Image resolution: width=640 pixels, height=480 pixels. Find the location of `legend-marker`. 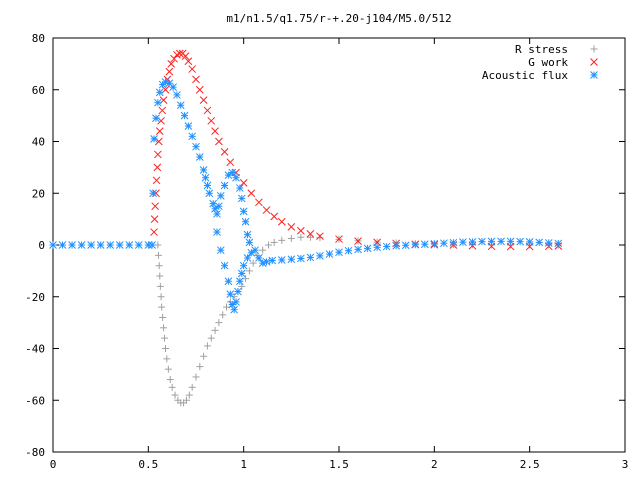

legend-marker is located at coordinates (594, 75).